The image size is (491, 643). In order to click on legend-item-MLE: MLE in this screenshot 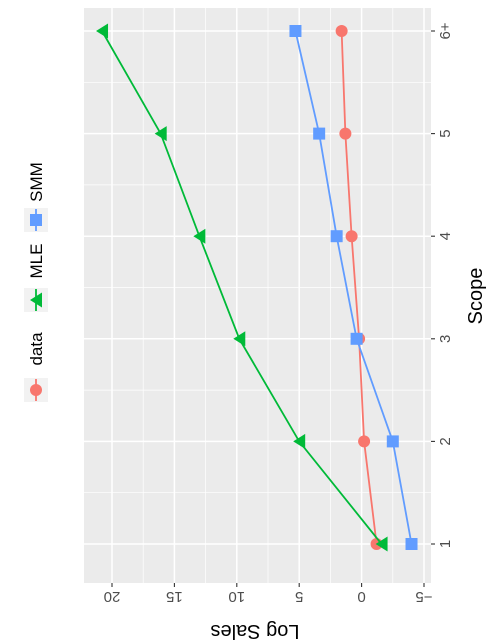, I will do `click(36, 278)`.